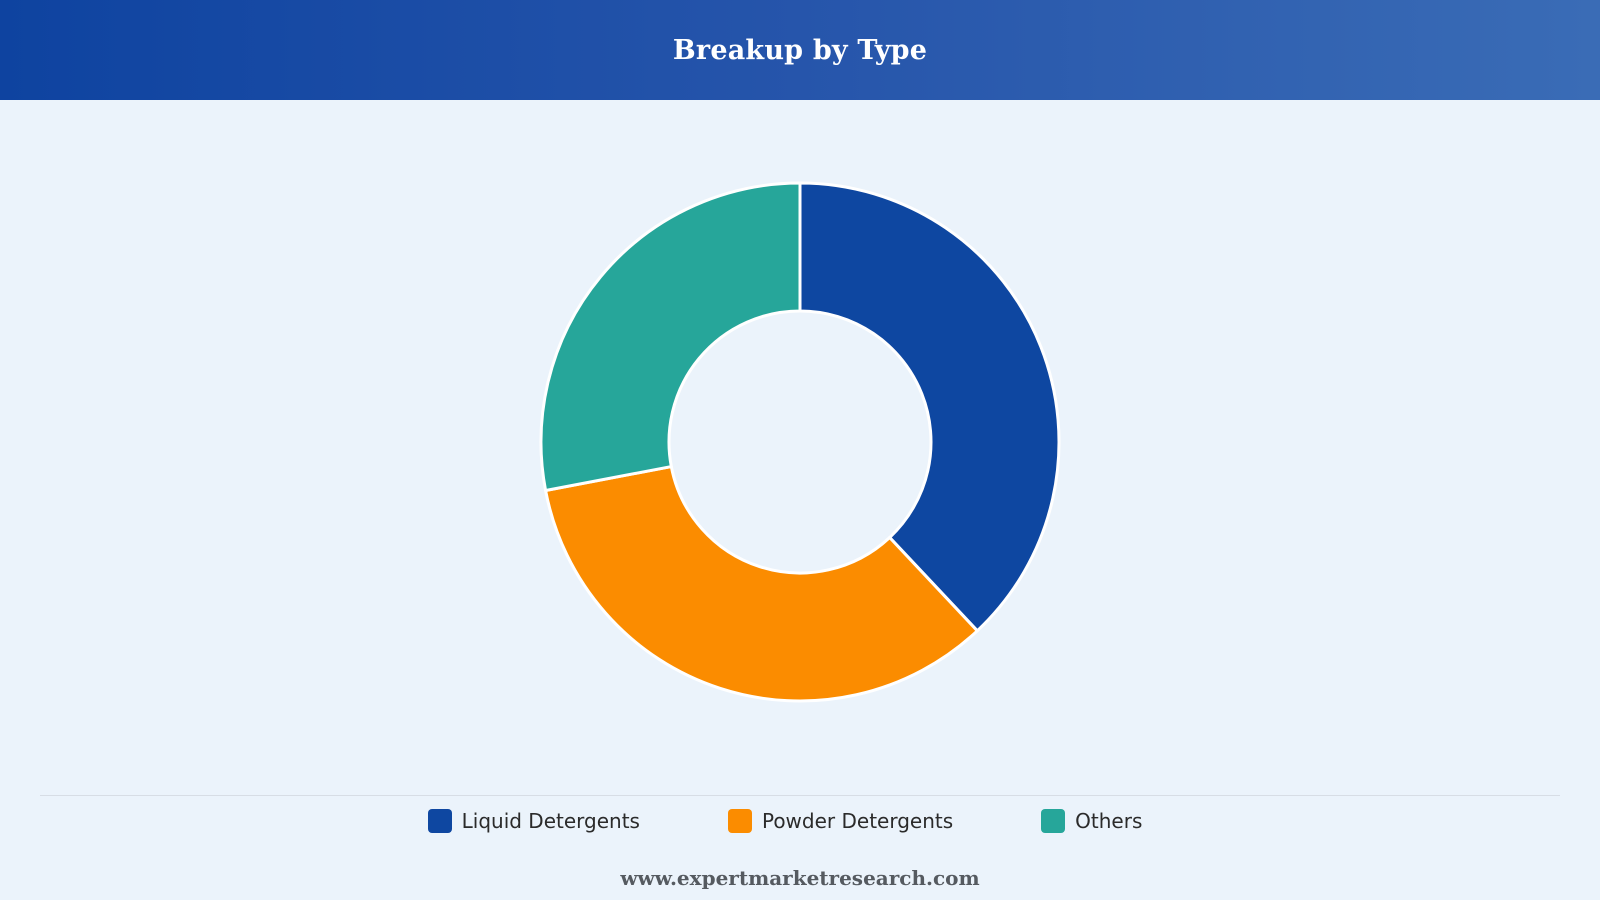 The image size is (1600, 900). I want to click on chart-title: Breakup by Type, so click(800, 50).